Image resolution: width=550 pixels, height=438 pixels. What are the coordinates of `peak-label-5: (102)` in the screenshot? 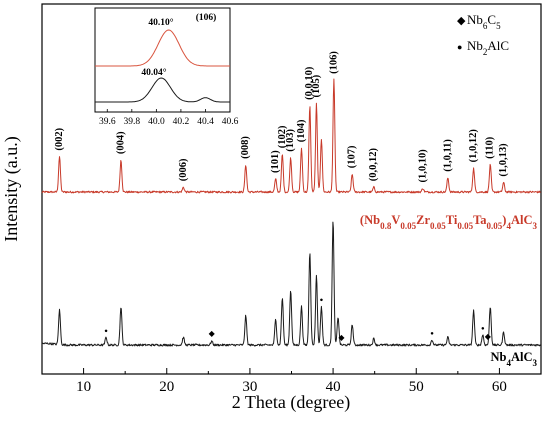 It's located at (282, 136).